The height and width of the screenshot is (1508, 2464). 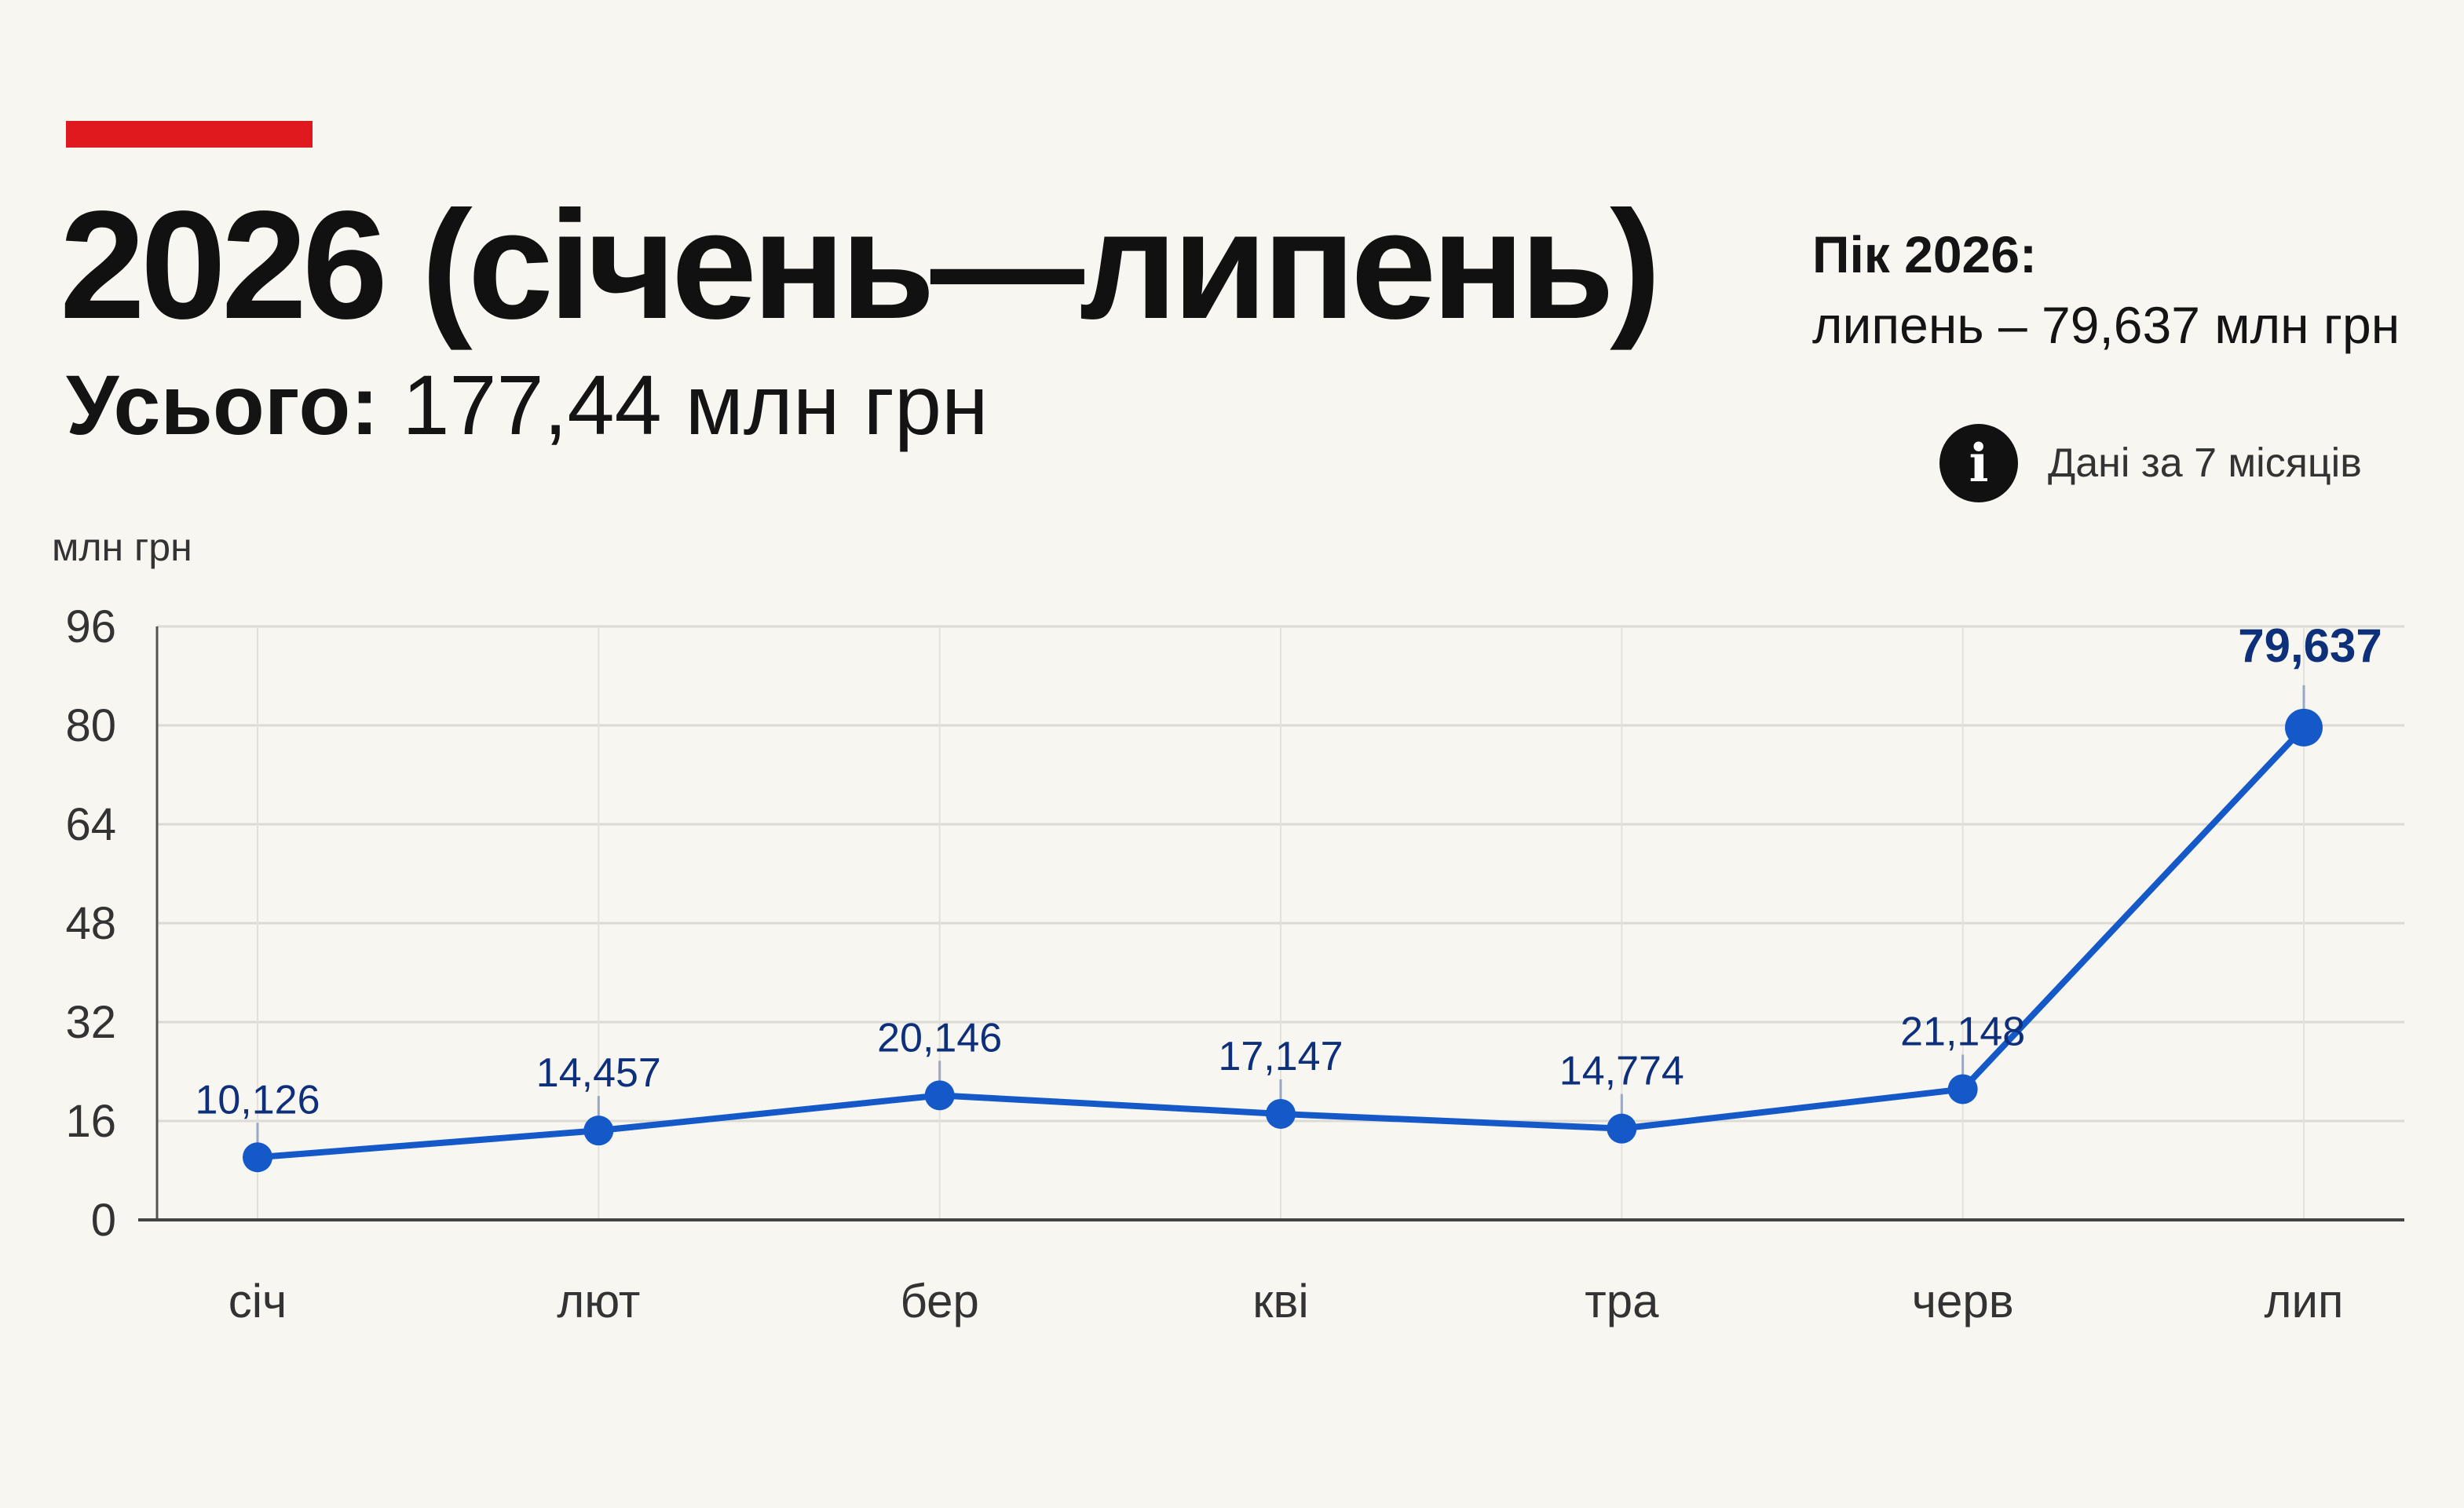 I want to click on accent-bar, so click(x=190, y=135).